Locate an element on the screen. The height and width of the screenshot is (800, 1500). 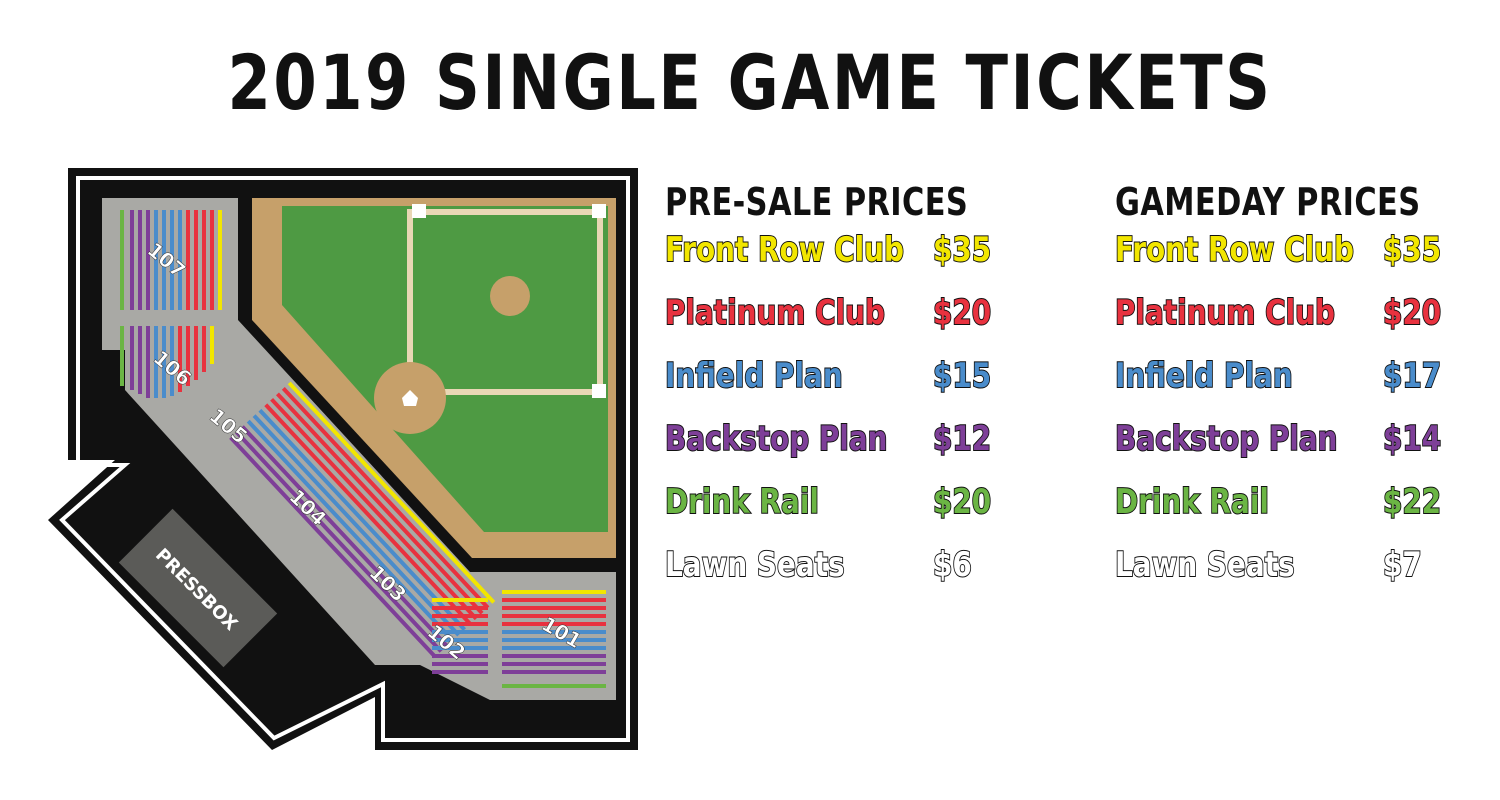
presale-heading: PRE-SALE PRICES is located at coordinates (817, 202).